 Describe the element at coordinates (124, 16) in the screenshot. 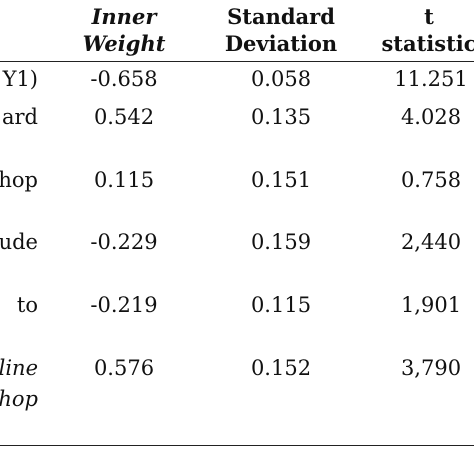

I see `header-inner-weight-line1: Inner` at that location.